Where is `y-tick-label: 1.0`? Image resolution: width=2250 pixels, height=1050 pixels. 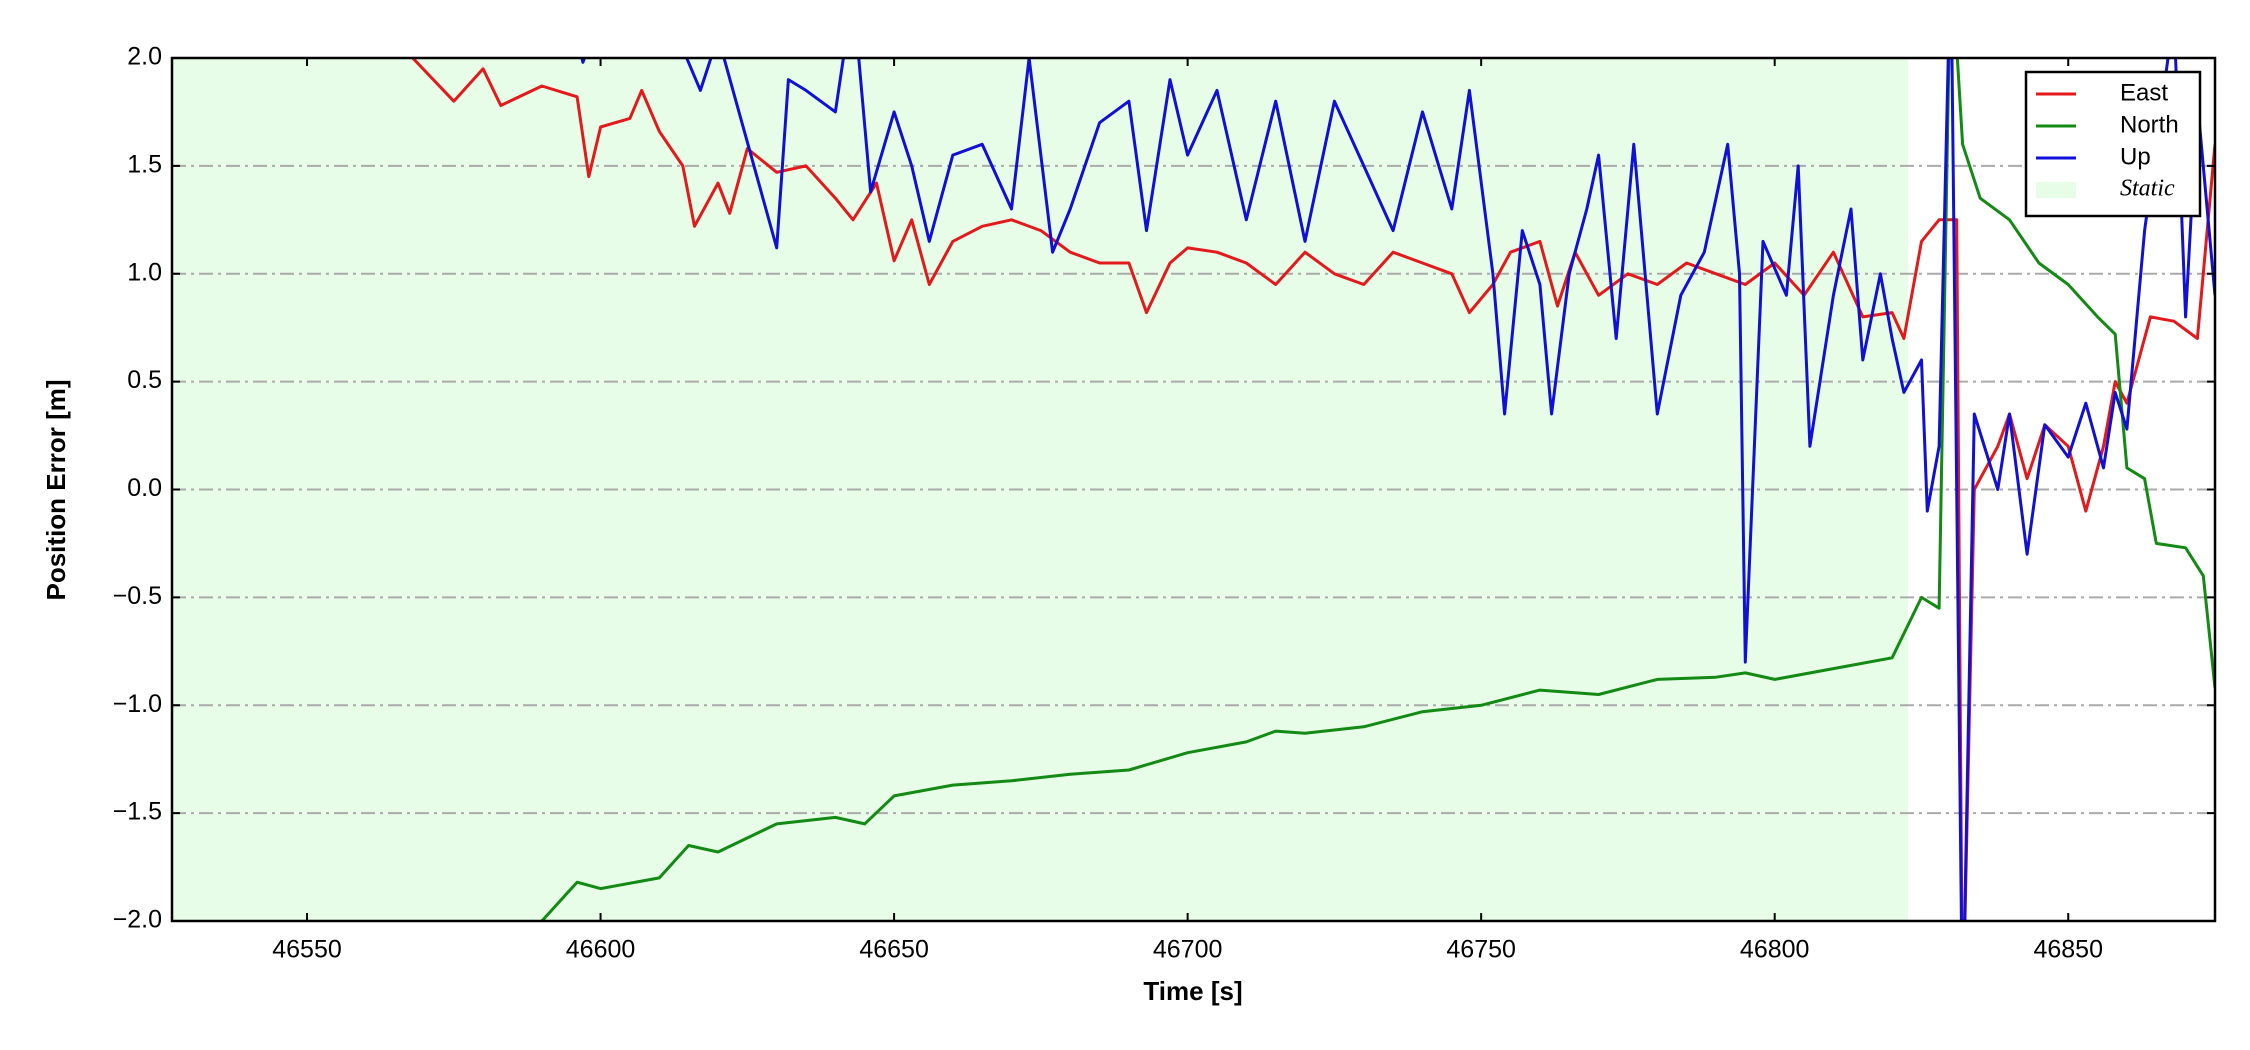
y-tick-label: 1.0 is located at coordinates (144, 272).